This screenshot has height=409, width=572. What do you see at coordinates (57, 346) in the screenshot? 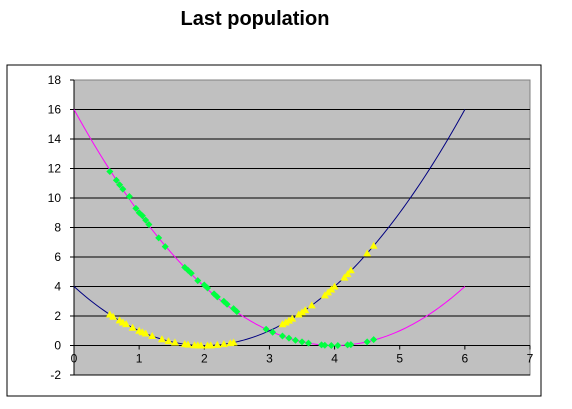
I see `y-tick-label: 0` at bounding box center [57, 346].